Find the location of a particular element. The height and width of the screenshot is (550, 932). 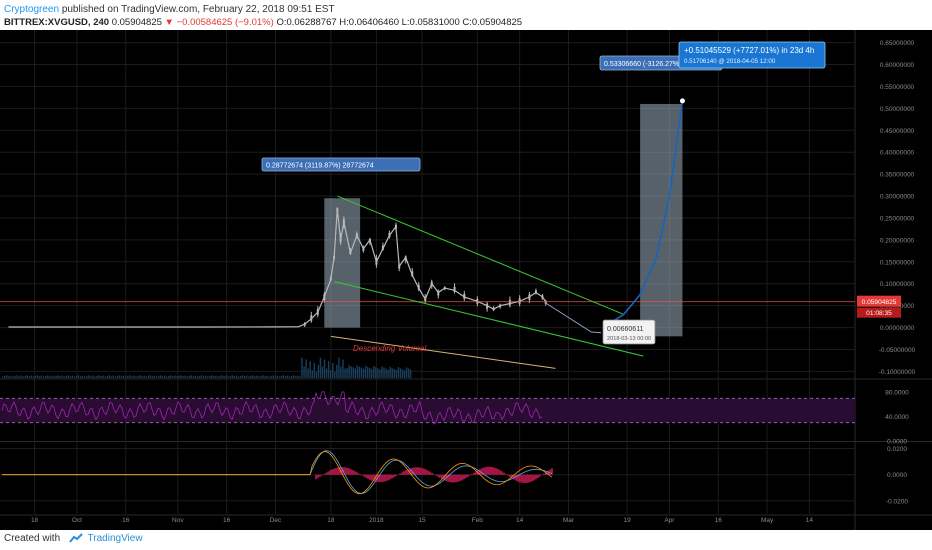

rsi-pane: 80.0000 40.0000 0.0000 is located at coordinates (454, 418).